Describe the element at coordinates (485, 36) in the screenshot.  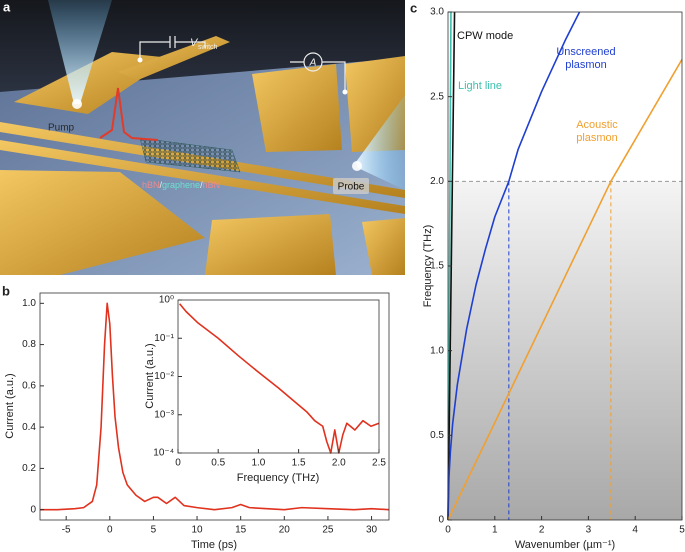
I see `series-label: CPW mode` at that location.